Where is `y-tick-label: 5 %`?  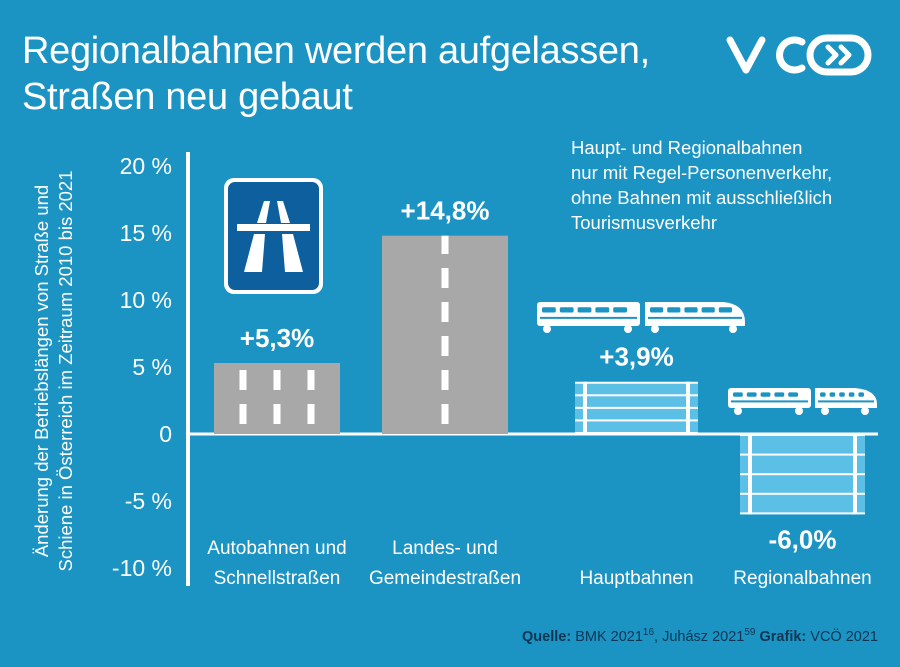
y-tick-label: 5 % is located at coordinates (152, 367).